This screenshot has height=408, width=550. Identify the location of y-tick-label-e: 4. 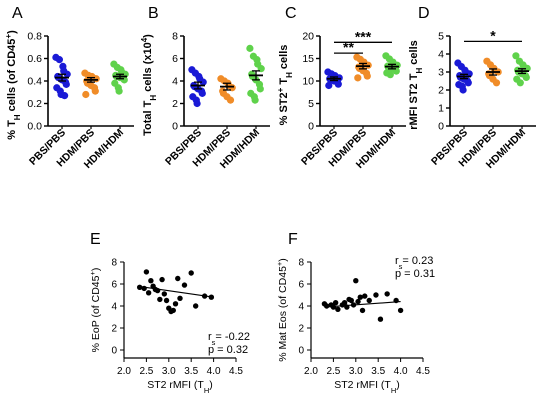
(114, 307).